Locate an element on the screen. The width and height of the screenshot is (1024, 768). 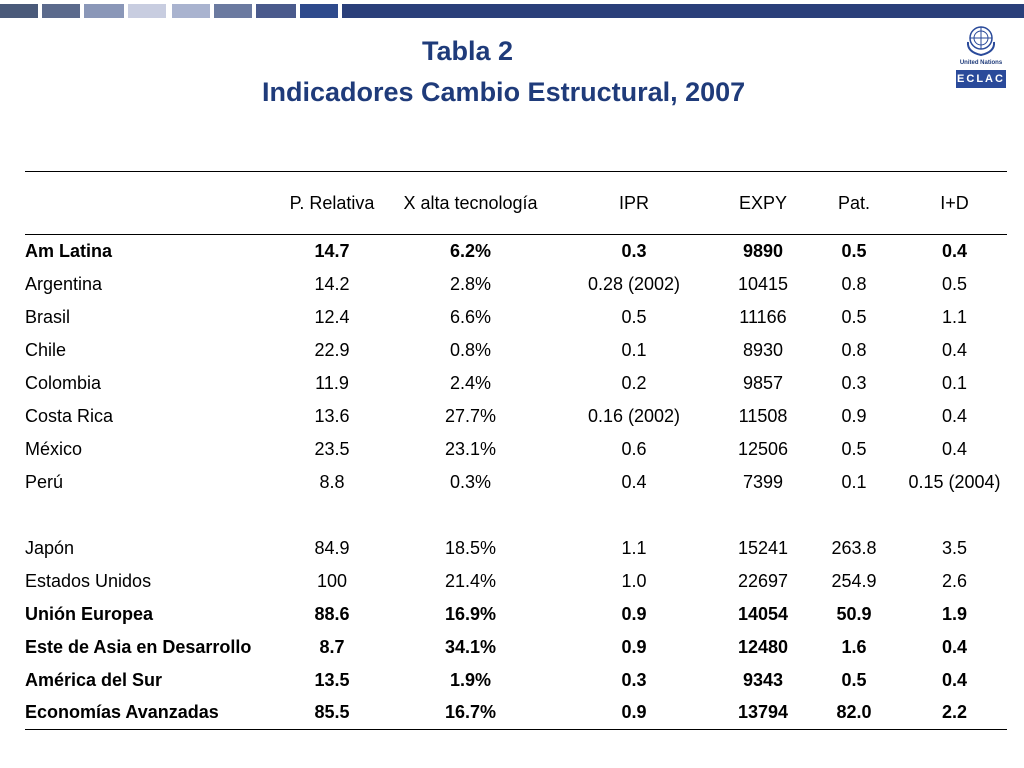
cell-pat: 0.9 is located at coordinates (854, 415).